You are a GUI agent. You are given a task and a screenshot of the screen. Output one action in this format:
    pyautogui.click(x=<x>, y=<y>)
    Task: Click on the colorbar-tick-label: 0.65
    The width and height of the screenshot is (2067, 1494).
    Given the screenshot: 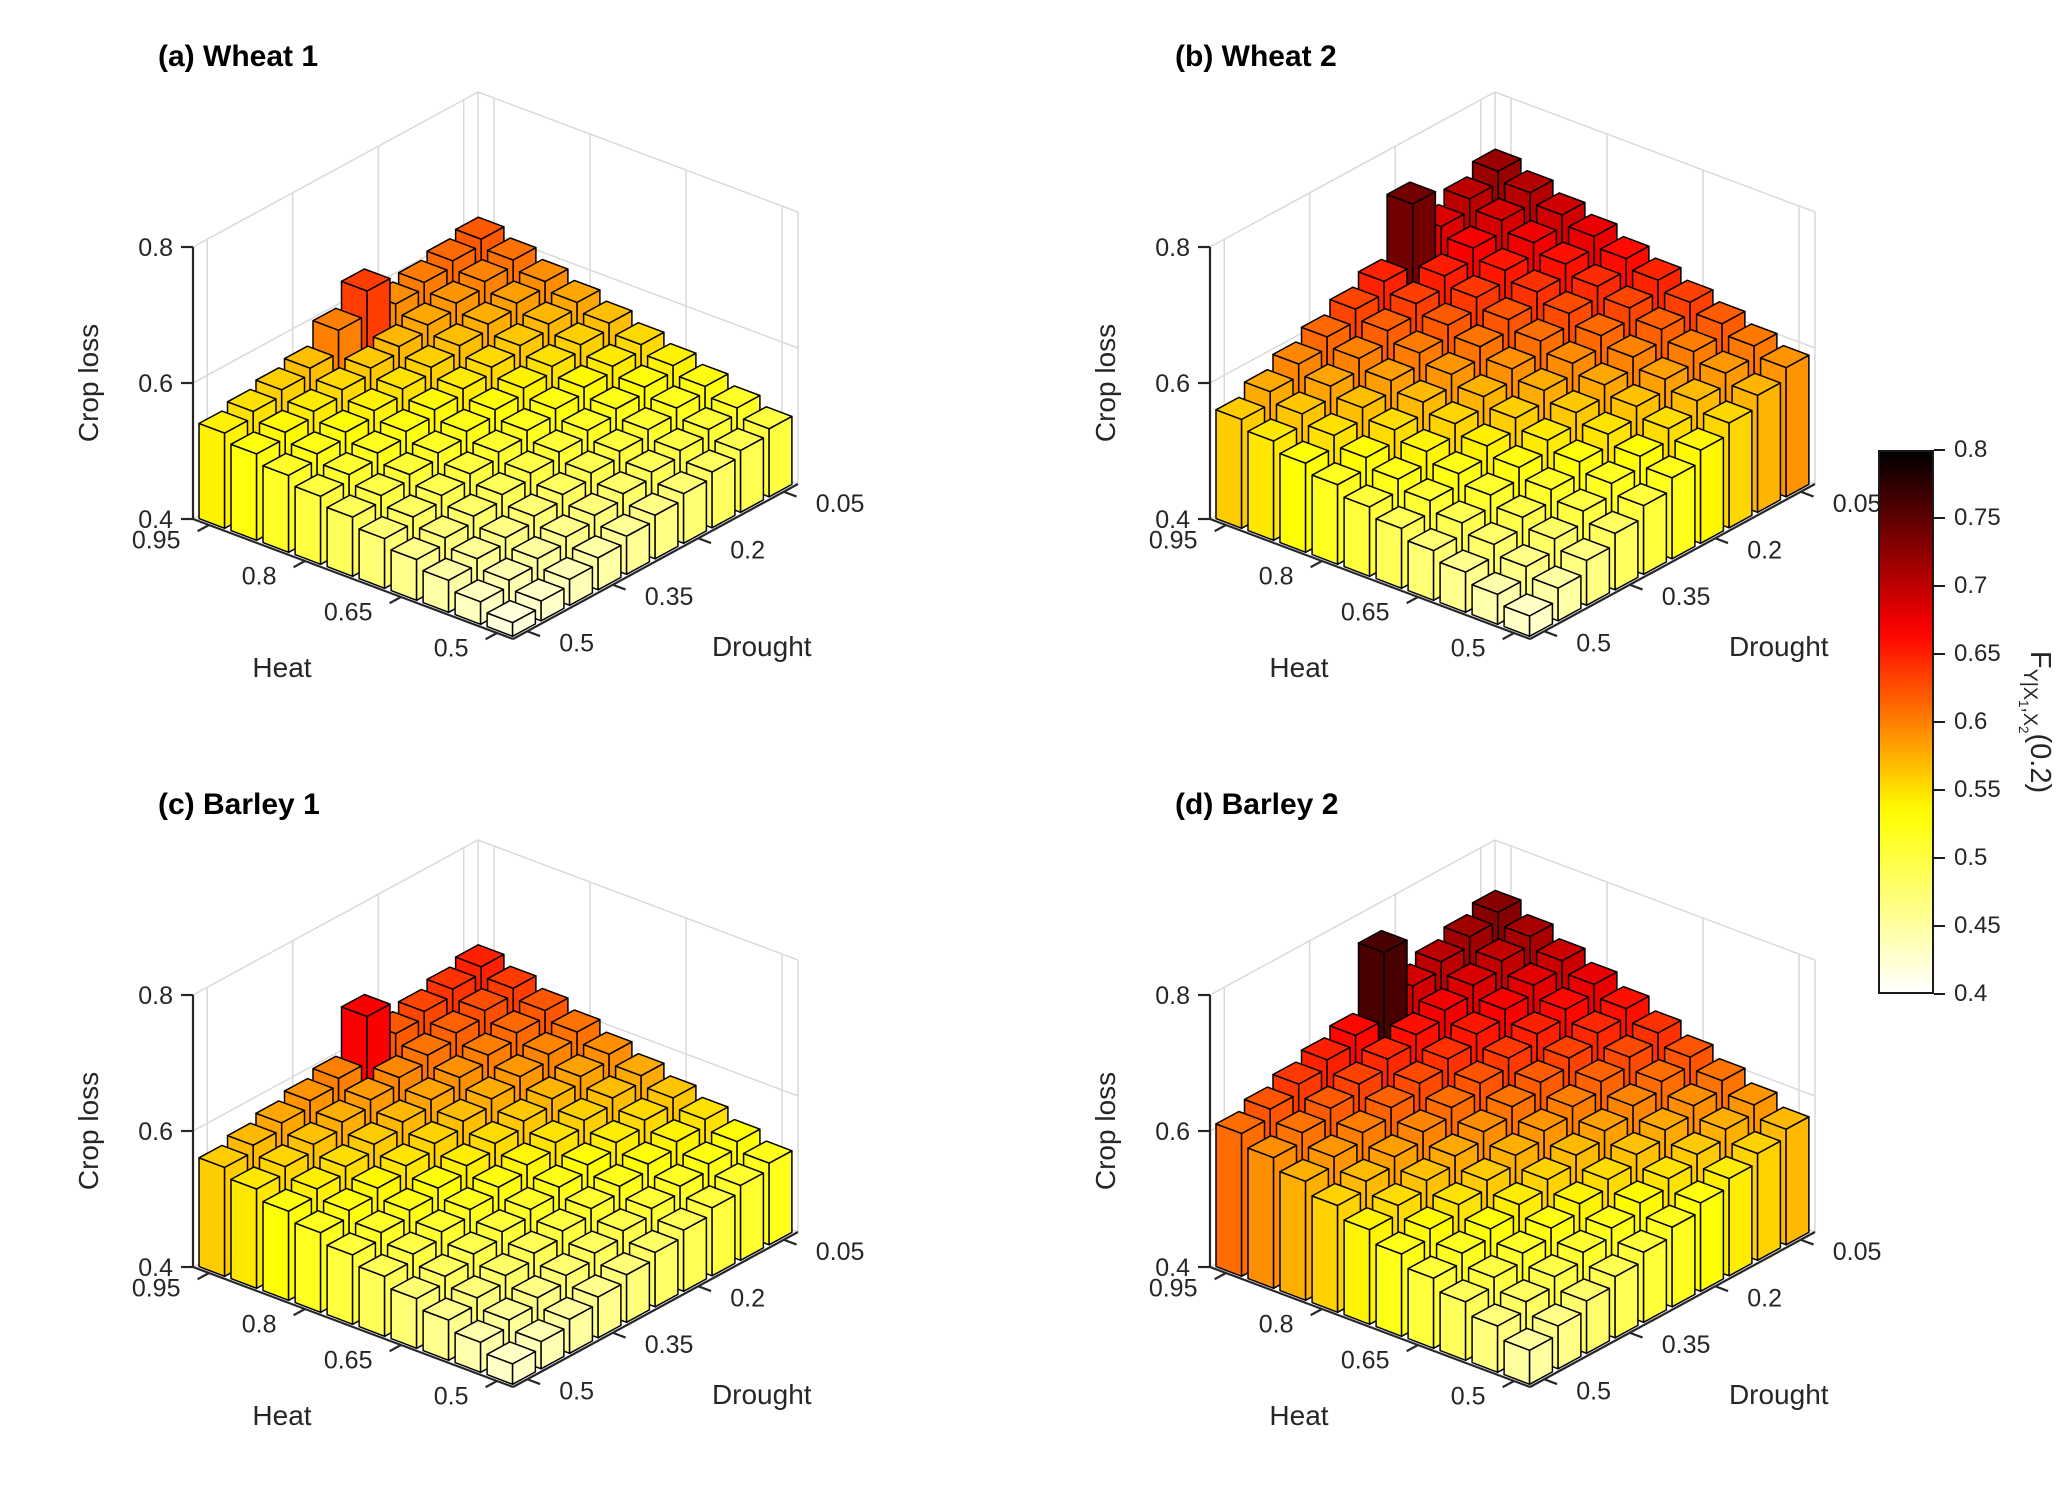 What is the action you would take?
    pyautogui.click(x=1977, y=653)
    